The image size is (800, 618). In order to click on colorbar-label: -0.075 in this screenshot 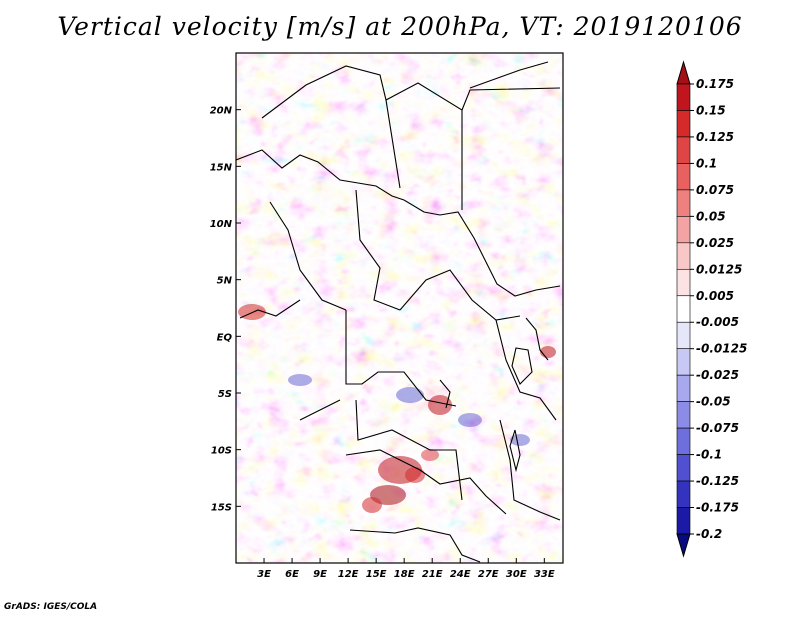, I will do `click(717, 428)`.